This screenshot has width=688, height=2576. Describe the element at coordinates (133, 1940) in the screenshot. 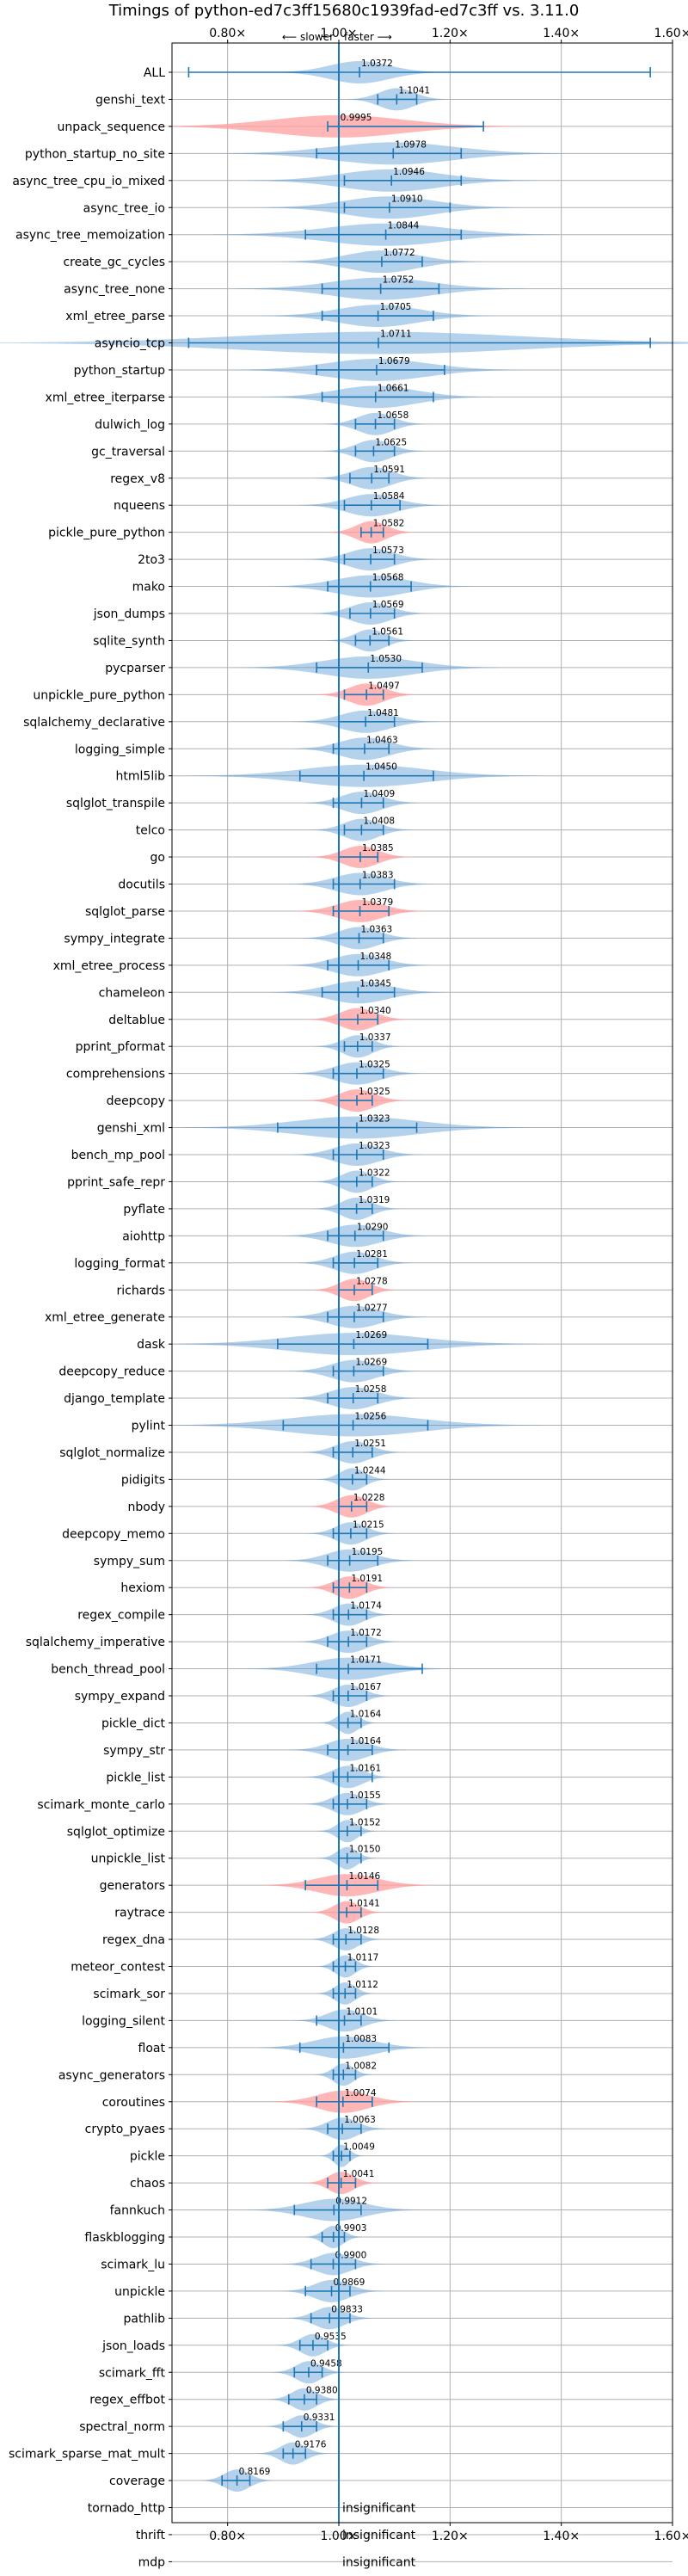

I see `benchmark-label: regex_dna` at that location.